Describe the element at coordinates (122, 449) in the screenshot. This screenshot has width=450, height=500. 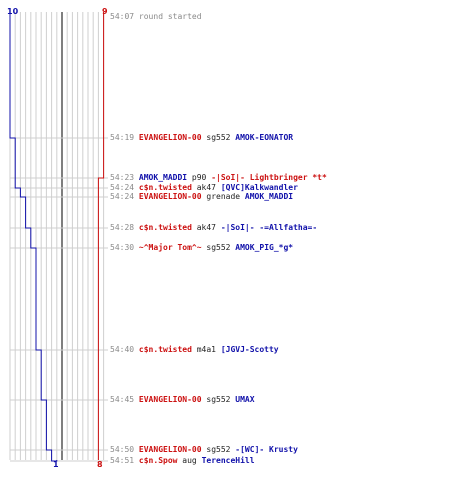
I see `event-time: 54:50` at that location.